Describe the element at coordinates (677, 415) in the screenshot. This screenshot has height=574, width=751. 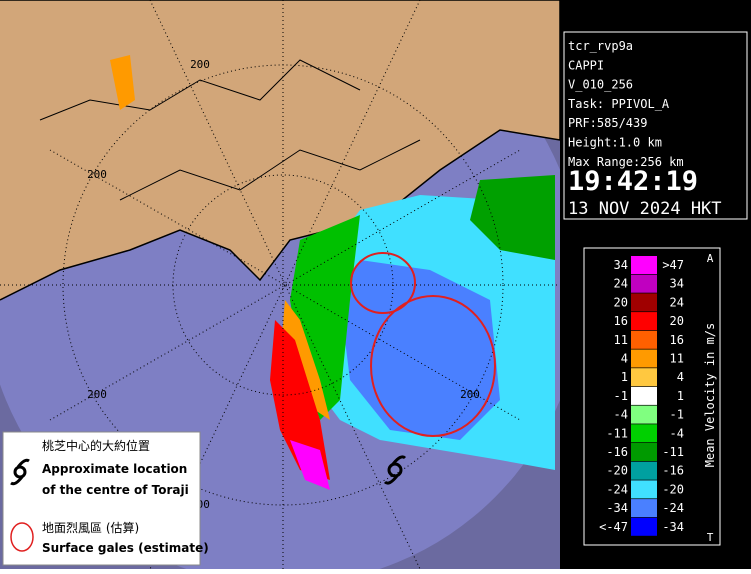
I see `scale-high: -1` at that location.